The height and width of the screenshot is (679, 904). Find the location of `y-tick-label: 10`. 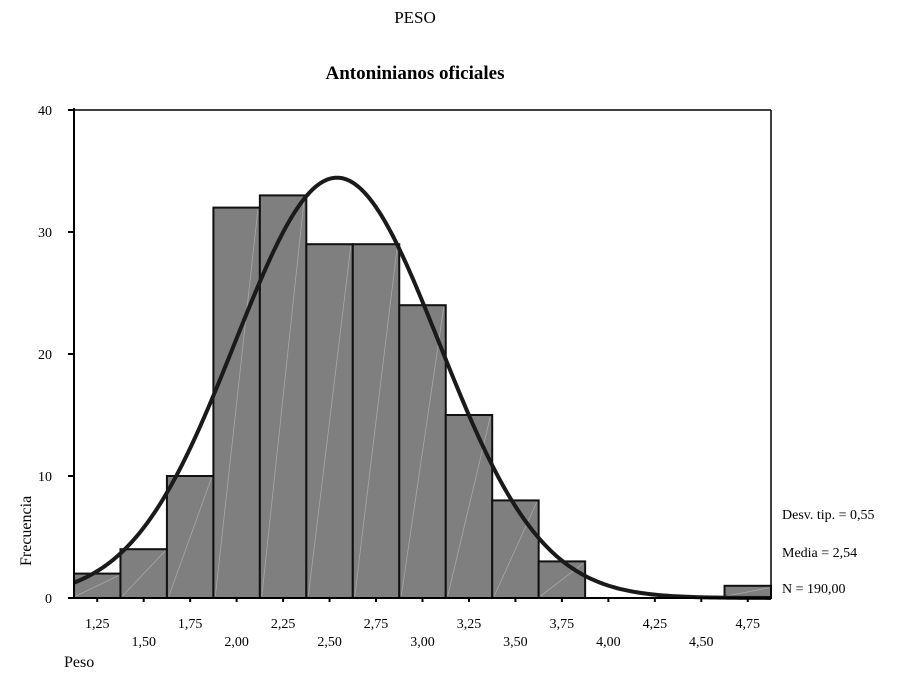

y-tick-label: 10 is located at coordinates (45, 477).